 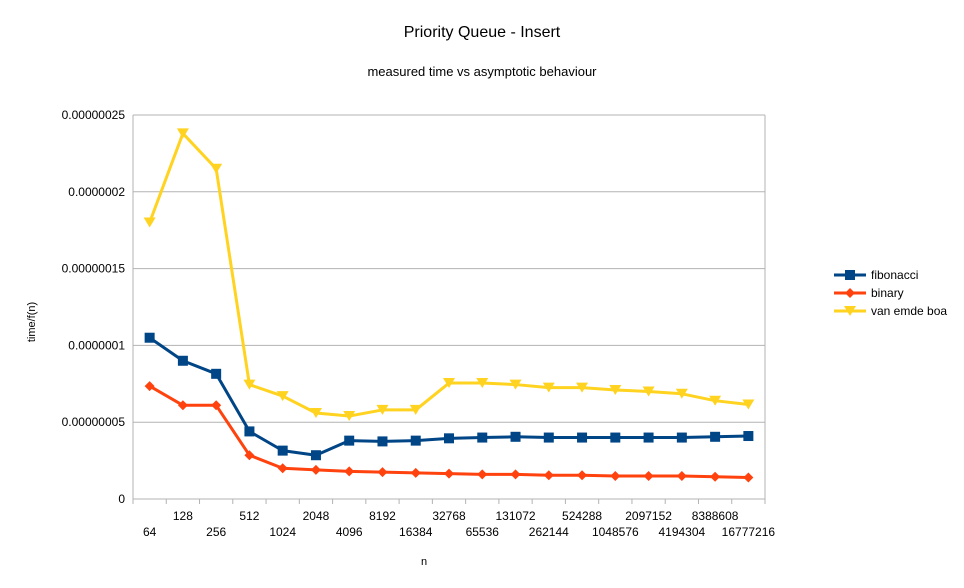 I want to click on x-tick-label: 1048576, so click(x=615, y=532).